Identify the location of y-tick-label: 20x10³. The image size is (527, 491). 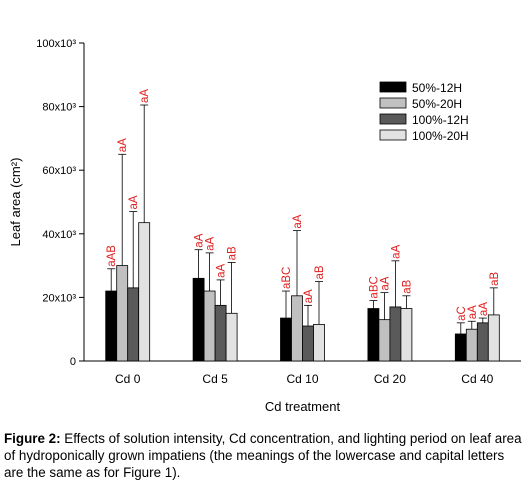
(59, 298).